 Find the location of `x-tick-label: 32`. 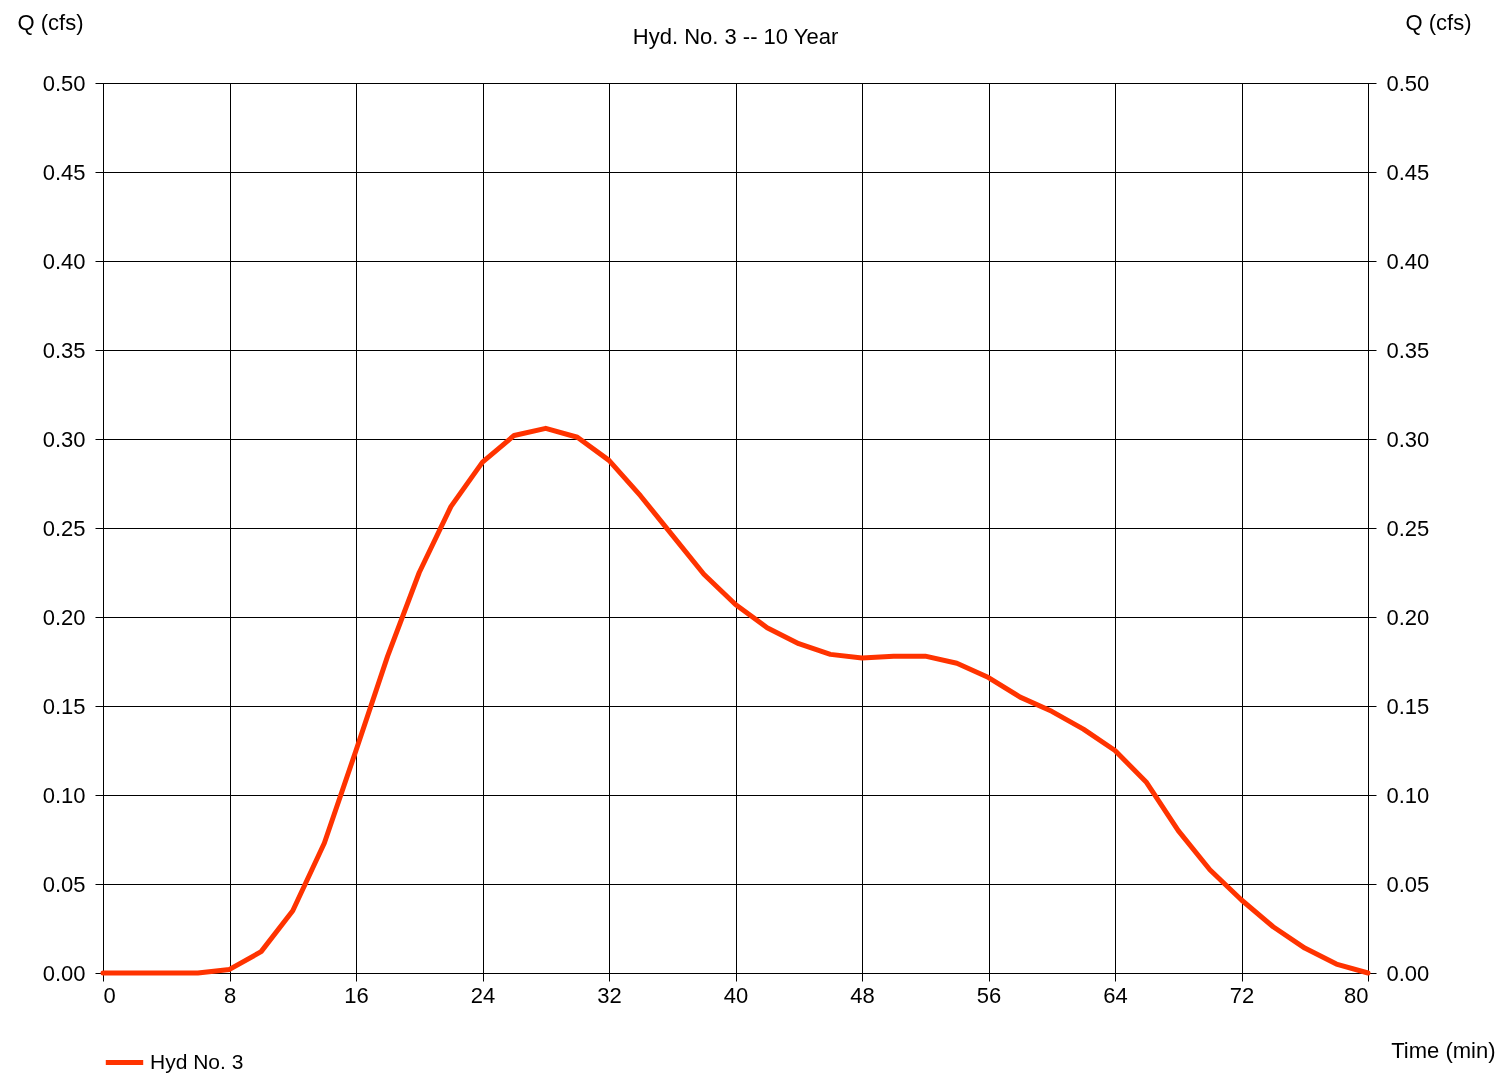

x-tick-label: 32 is located at coordinates (609, 995).